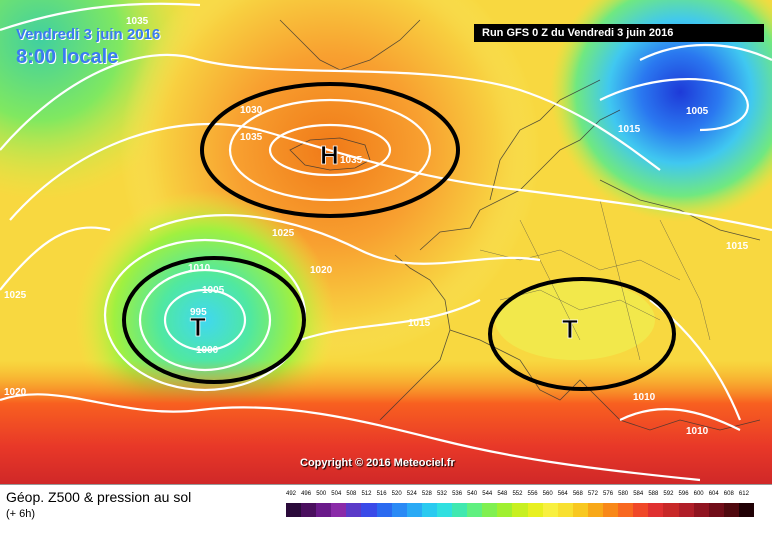 This screenshot has height=536, width=772. I want to click on scale-tick: 508, so click(351, 494).